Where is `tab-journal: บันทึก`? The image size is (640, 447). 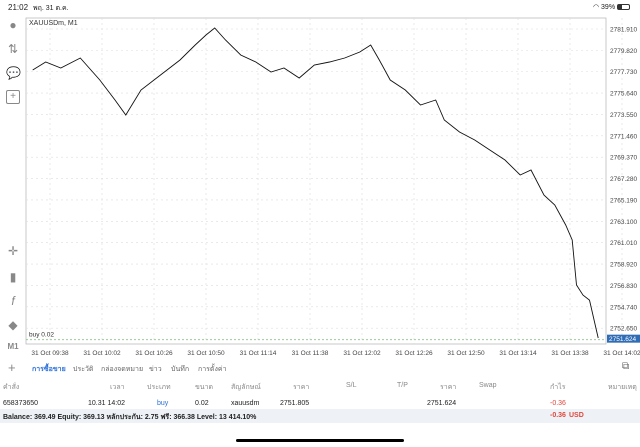
tab-journal: บันทึก is located at coordinates (180, 369).